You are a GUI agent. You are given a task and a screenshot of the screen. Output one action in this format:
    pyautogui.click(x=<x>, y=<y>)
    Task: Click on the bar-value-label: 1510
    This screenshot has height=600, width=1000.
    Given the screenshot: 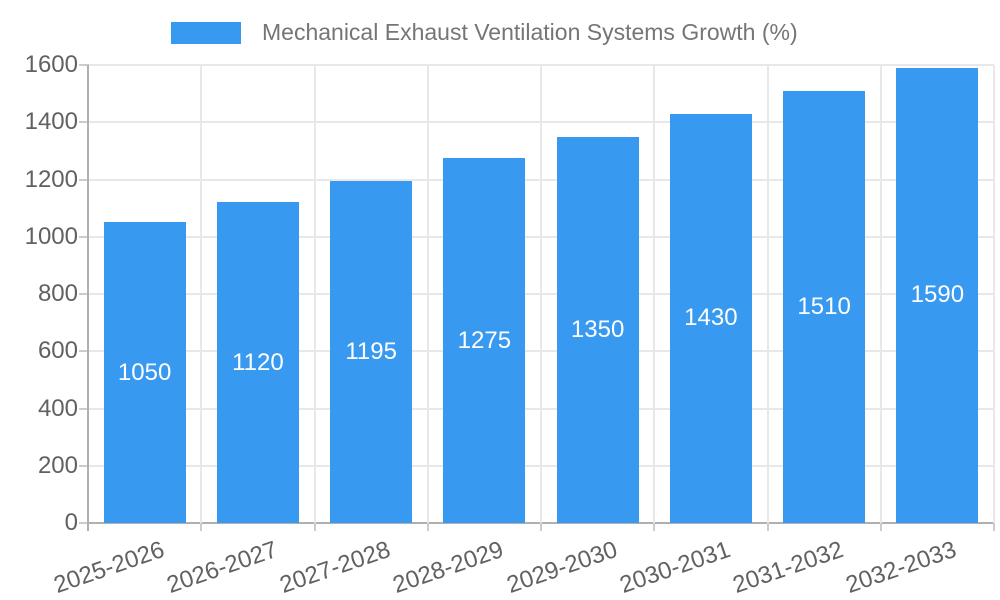 What is the action you would take?
    pyautogui.click(x=824, y=306)
    